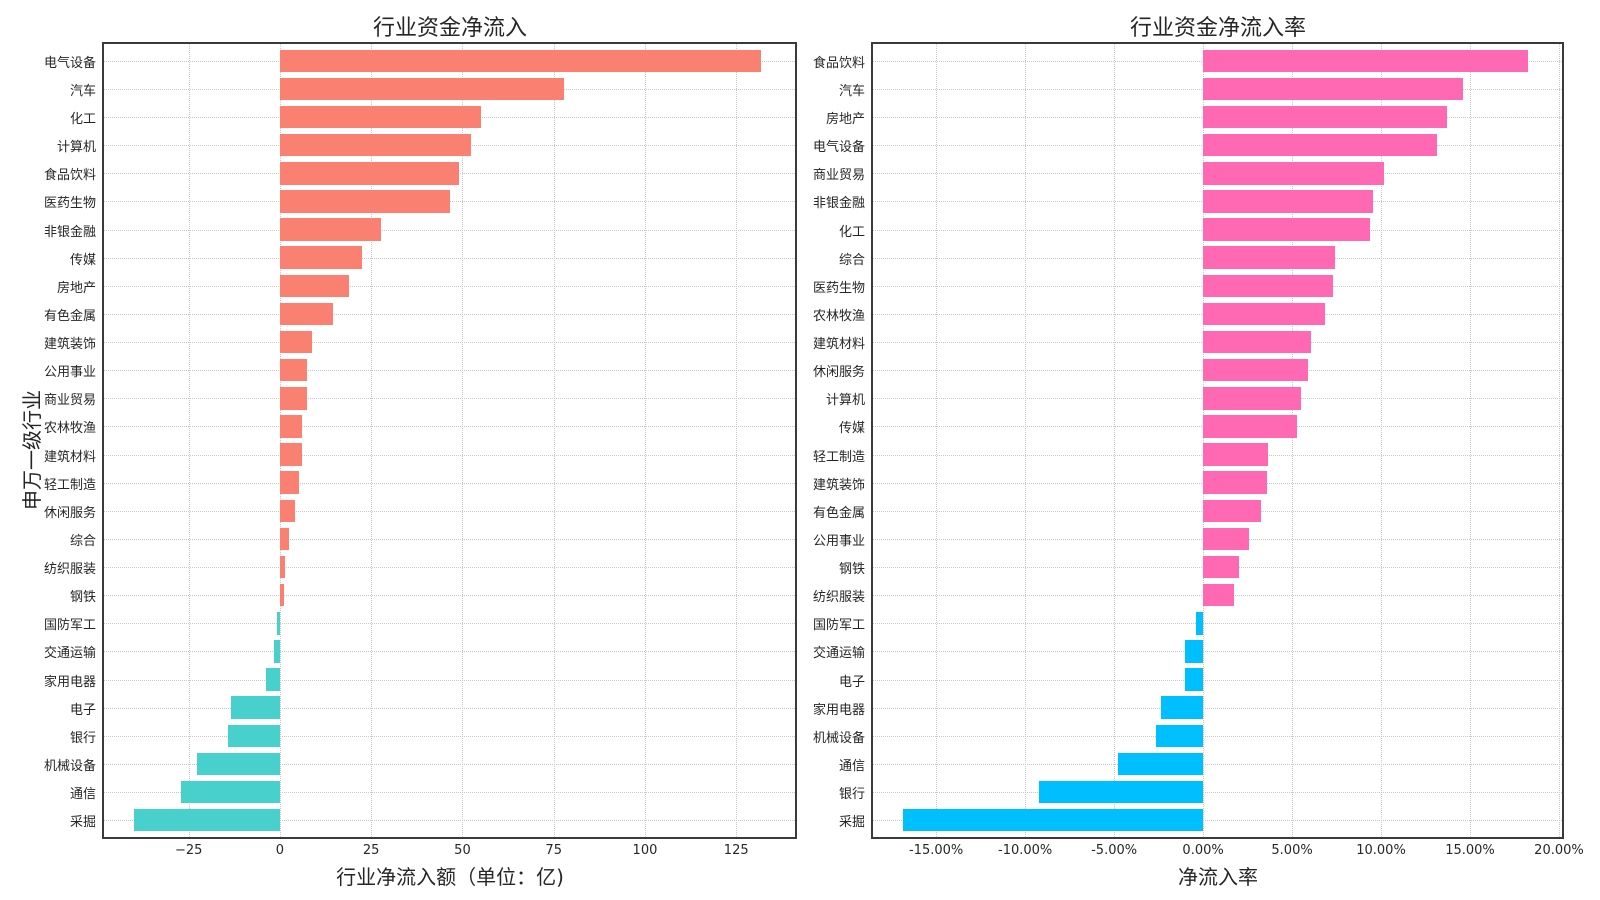 This screenshot has width=1600, height=900. Describe the element at coordinates (1292, 850) in the screenshot. I see `x-tick-label: 5.00%` at that location.